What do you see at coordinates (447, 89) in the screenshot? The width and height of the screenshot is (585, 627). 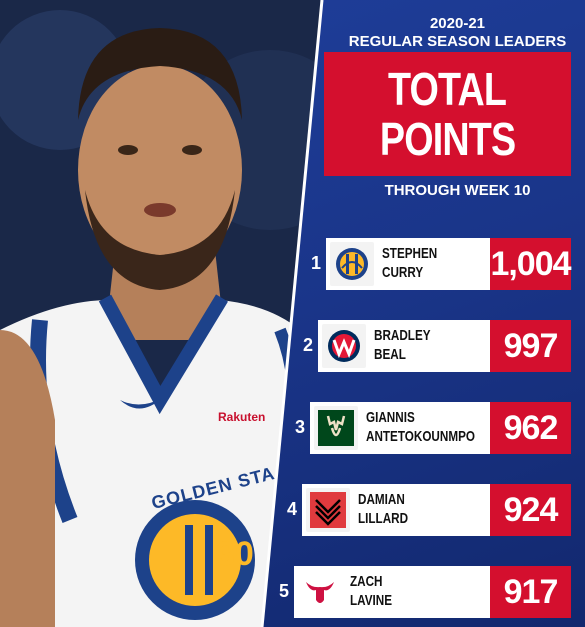 I see `title-line-1: TOTAL` at bounding box center [447, 89].